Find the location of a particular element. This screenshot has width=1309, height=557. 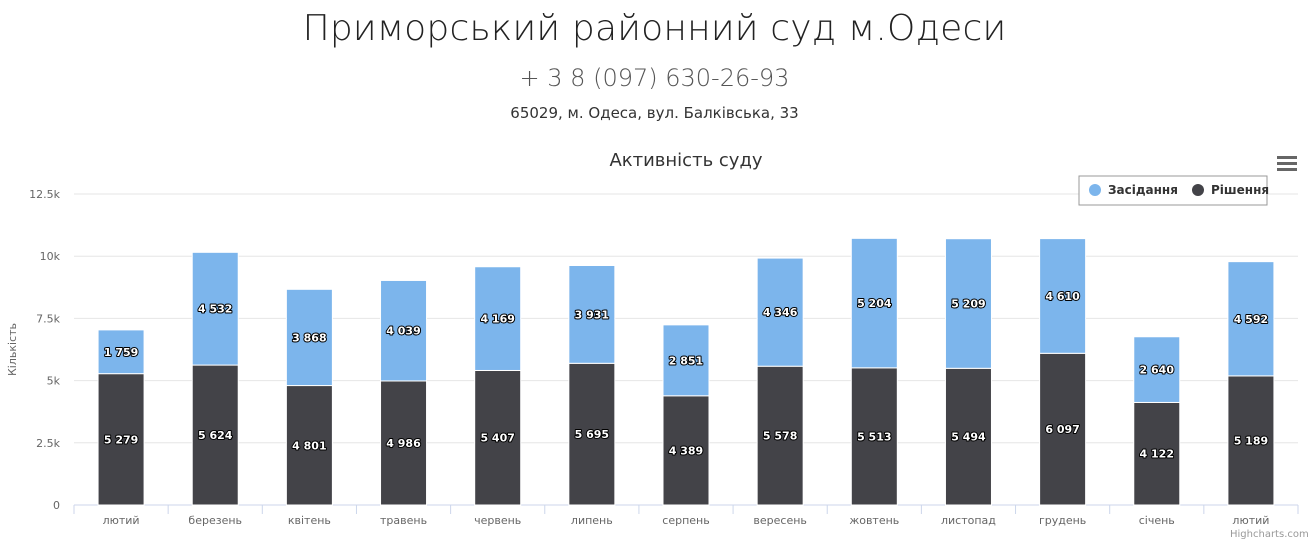

data-label-rishennia: 5 578 is located at coordinates (780, 436).